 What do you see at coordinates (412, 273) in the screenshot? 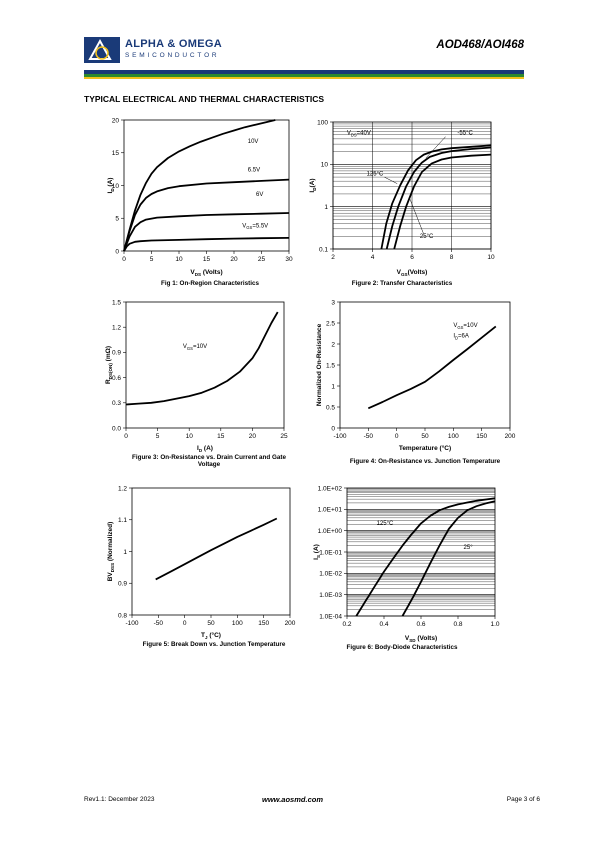
I see `x-axis-label: VGS(Volts)` at bounding box center [412, 273].